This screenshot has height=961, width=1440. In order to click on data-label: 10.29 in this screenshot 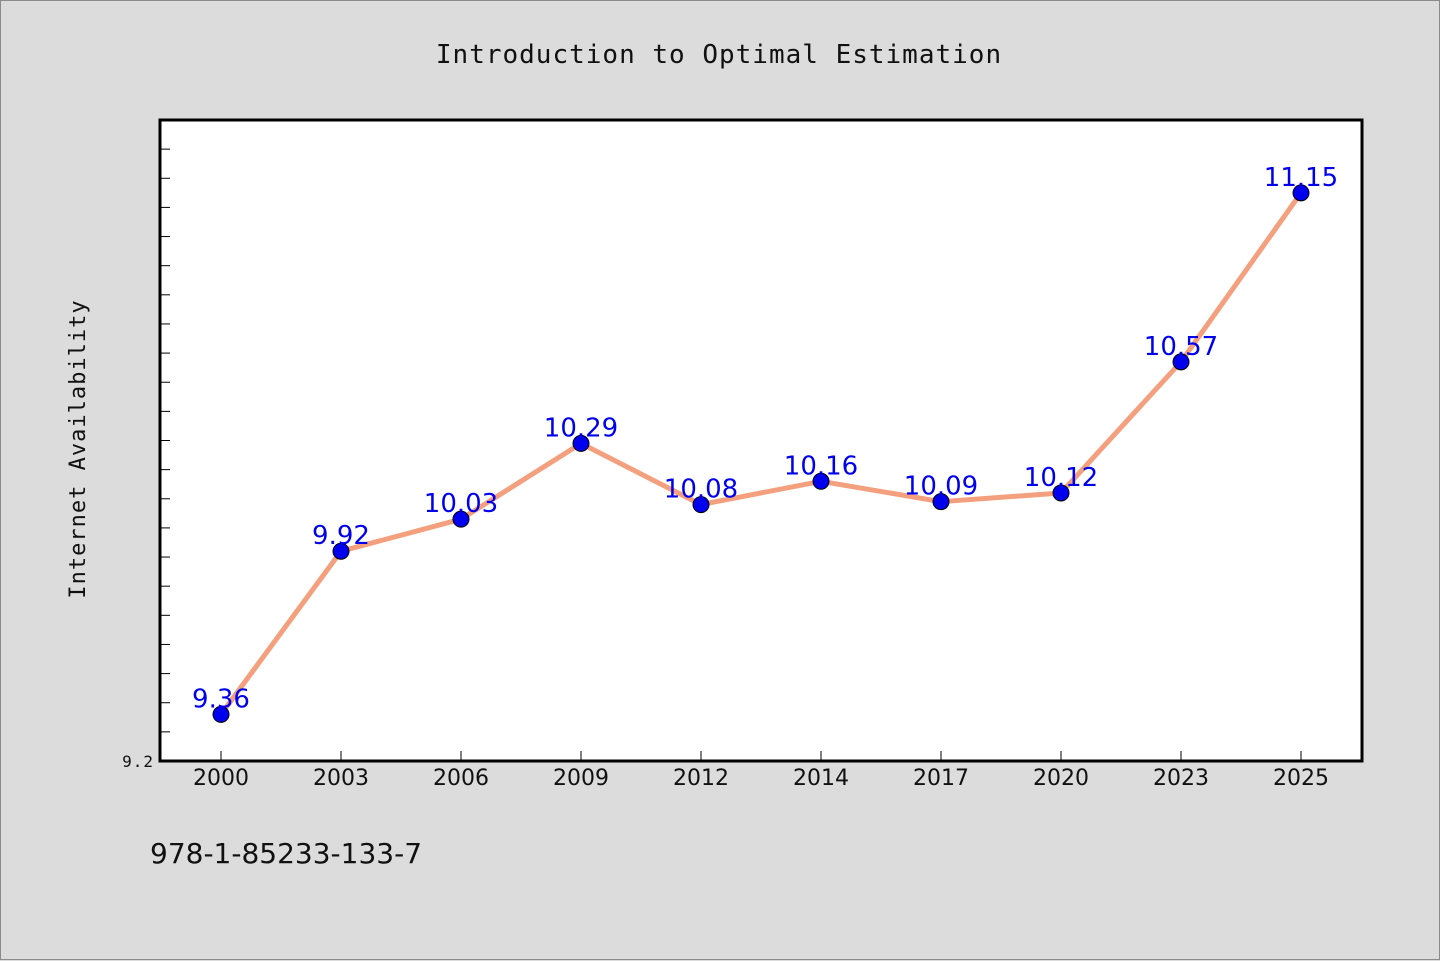, I will do `click(581, 428)`.